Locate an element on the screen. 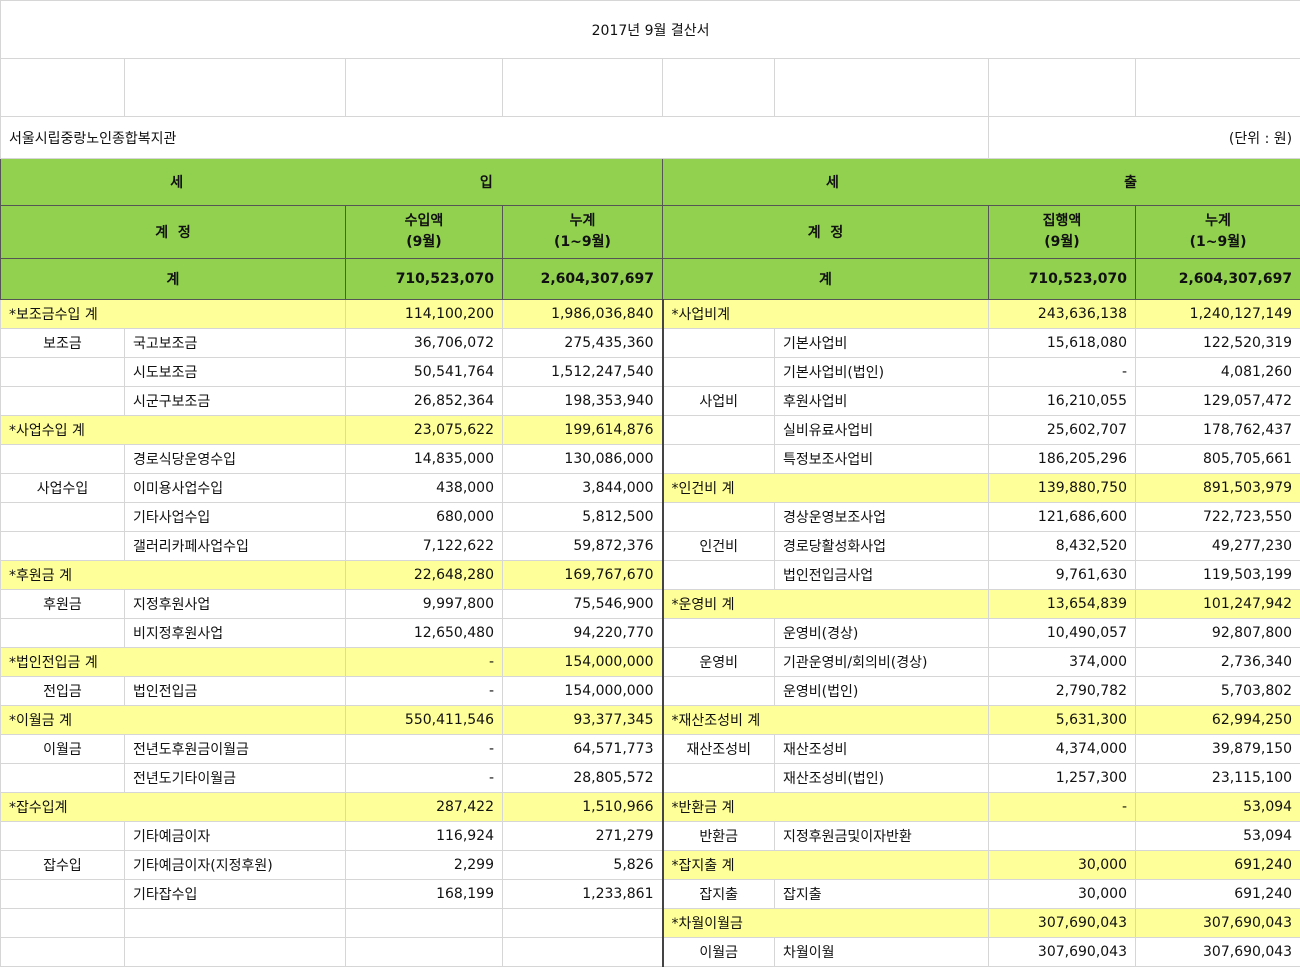 This screenshot has width=1300, height=973. expense-month-value: 374,000 is located at coordinates (1062, 662).